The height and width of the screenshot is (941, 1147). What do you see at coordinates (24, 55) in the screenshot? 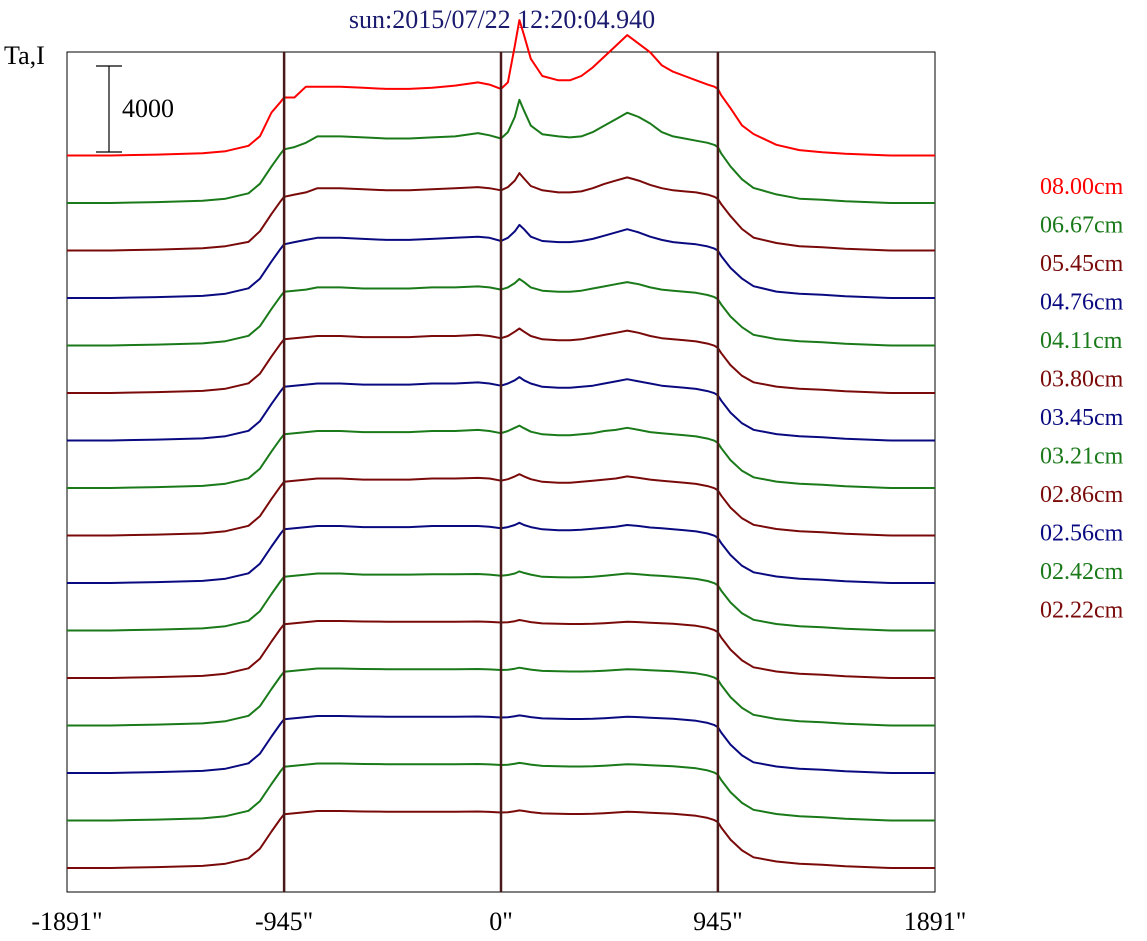
I see `y-axis-label: Ta,I` at bounding box center [24, 55].